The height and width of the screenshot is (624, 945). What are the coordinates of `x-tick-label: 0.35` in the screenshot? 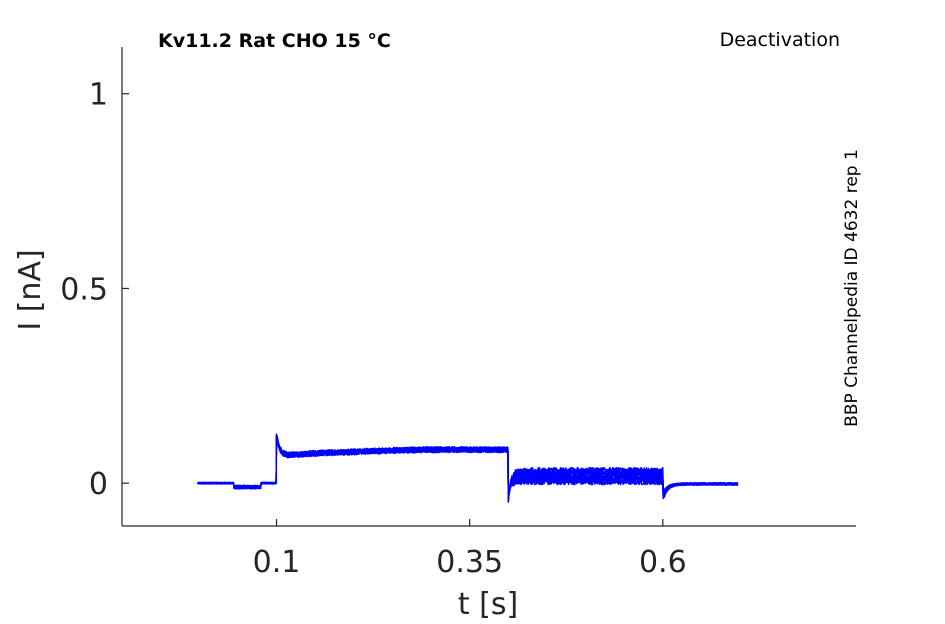 It's located at (469, 562).